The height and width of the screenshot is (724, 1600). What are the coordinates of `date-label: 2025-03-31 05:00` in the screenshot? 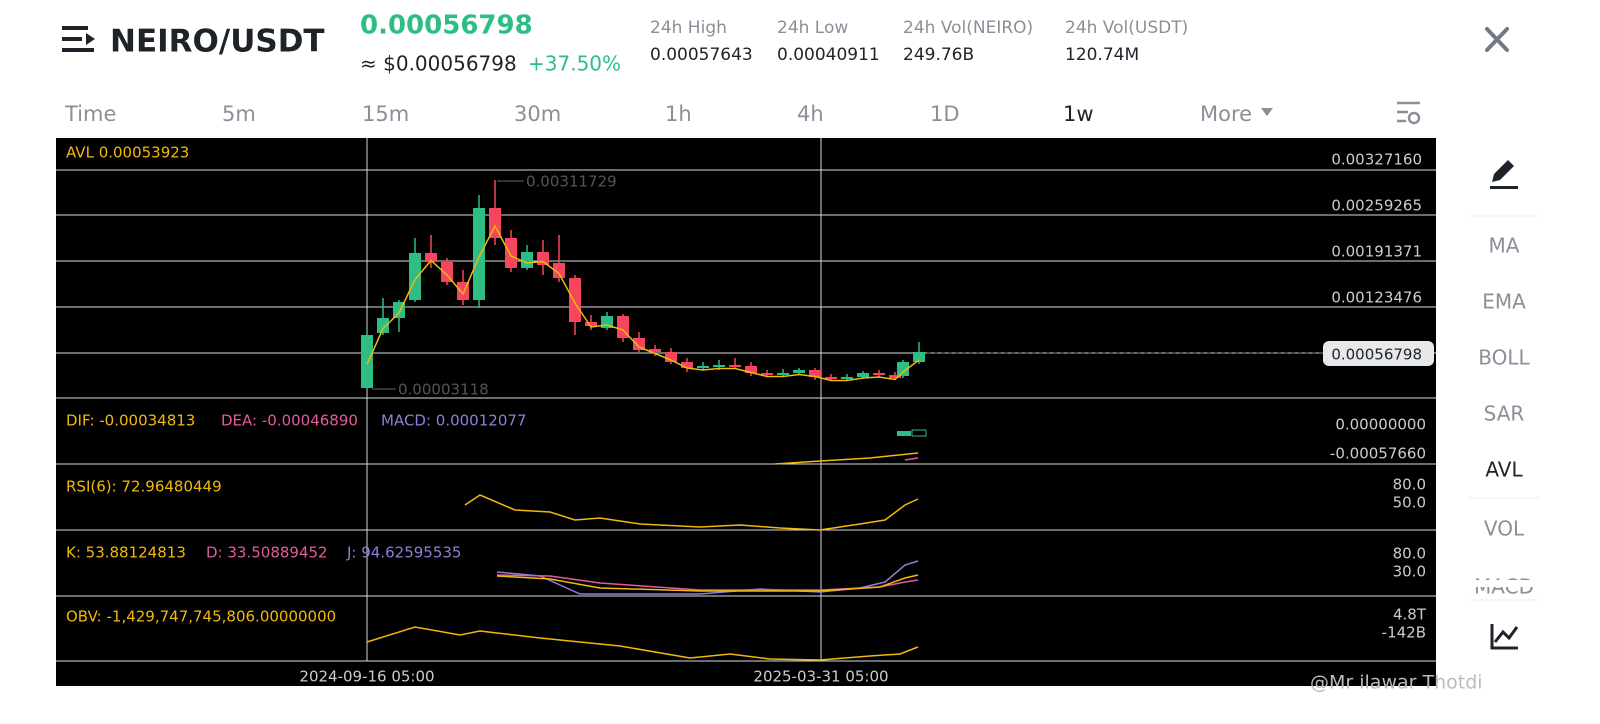 It's located at (820, 677).